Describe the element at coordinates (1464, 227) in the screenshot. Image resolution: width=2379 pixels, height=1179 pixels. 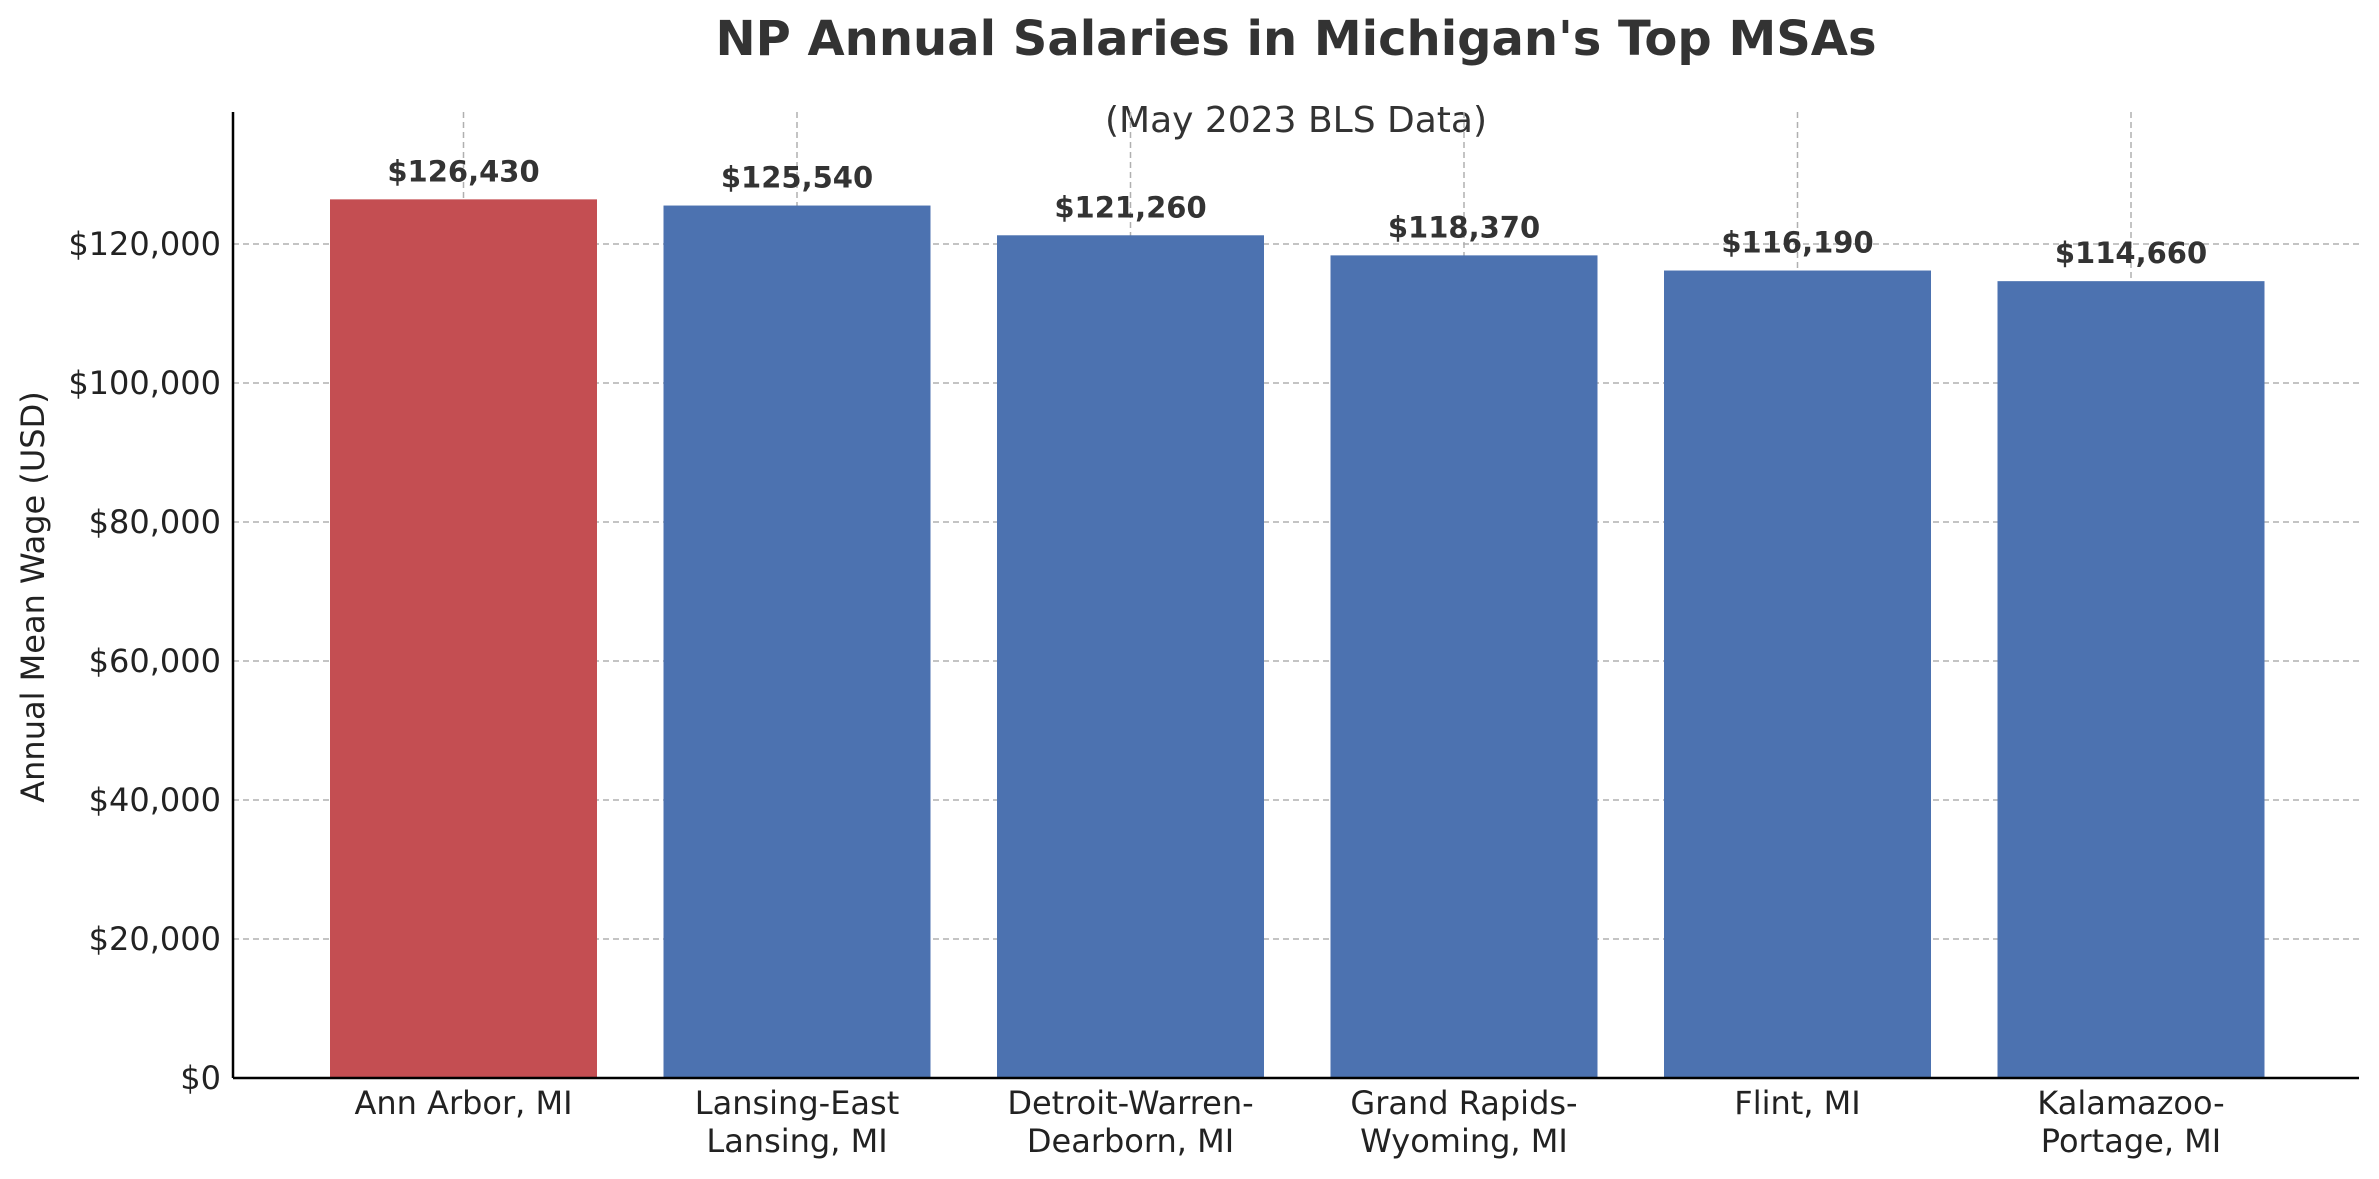
I see `data-label: $118,370` at that location.